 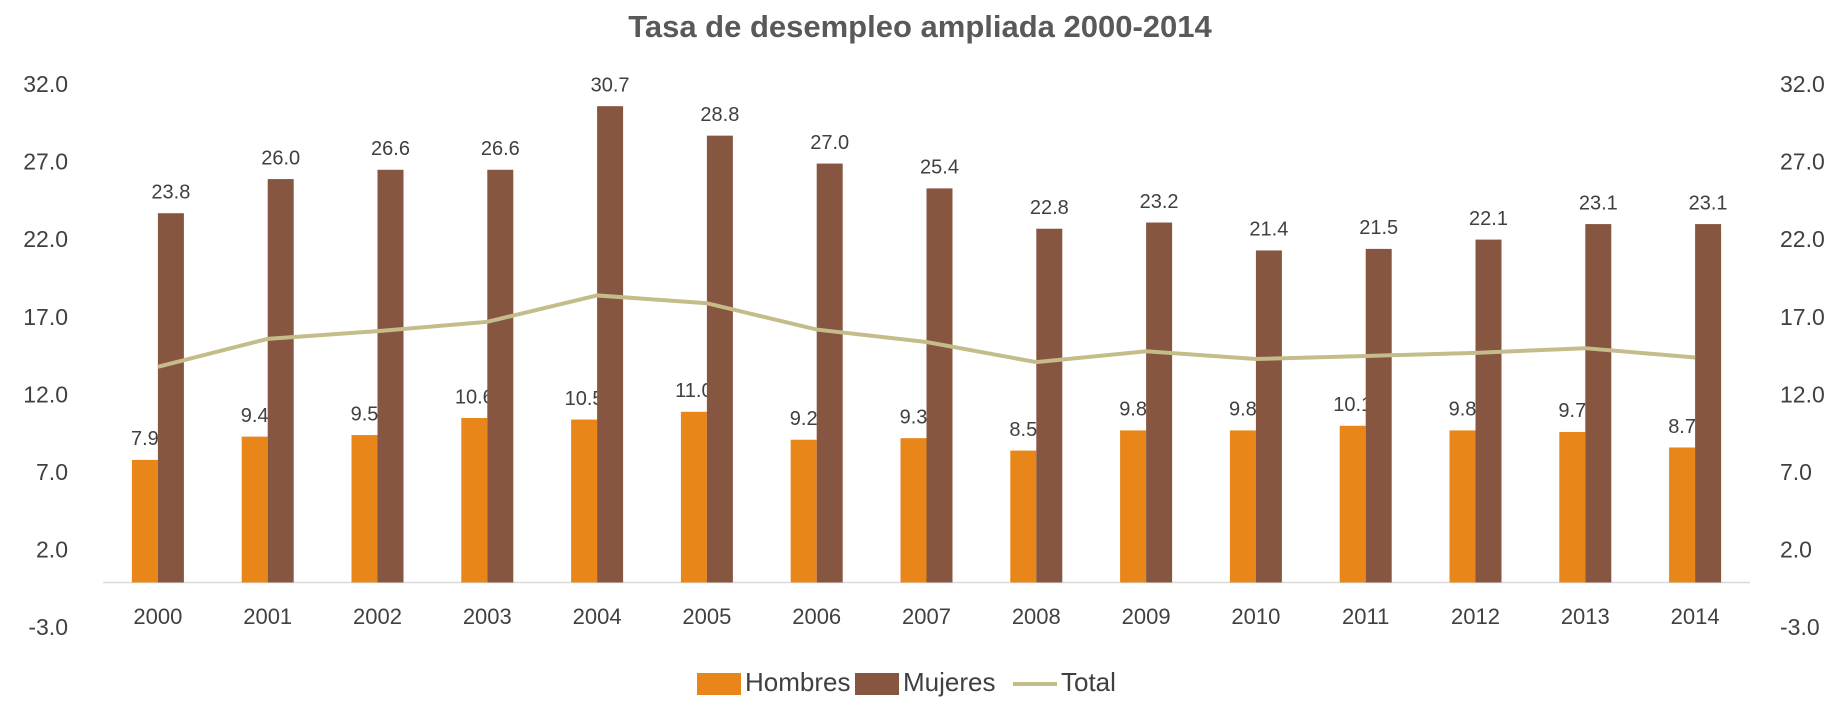 I want to click on chart-title: Tasa de desempleo ampliada 2000-2014, so click(x=920, y=26).